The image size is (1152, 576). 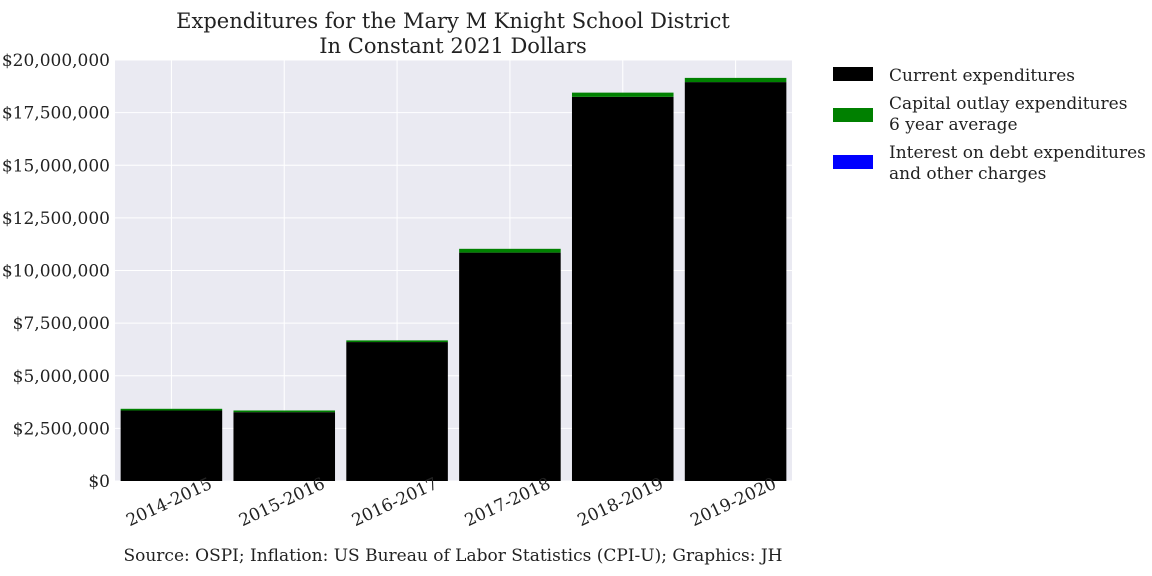 What do you see at coordinates (967, 174) in the screenshot?
I see `legend-label-2: and other charges` at bounding box center [967, 174].